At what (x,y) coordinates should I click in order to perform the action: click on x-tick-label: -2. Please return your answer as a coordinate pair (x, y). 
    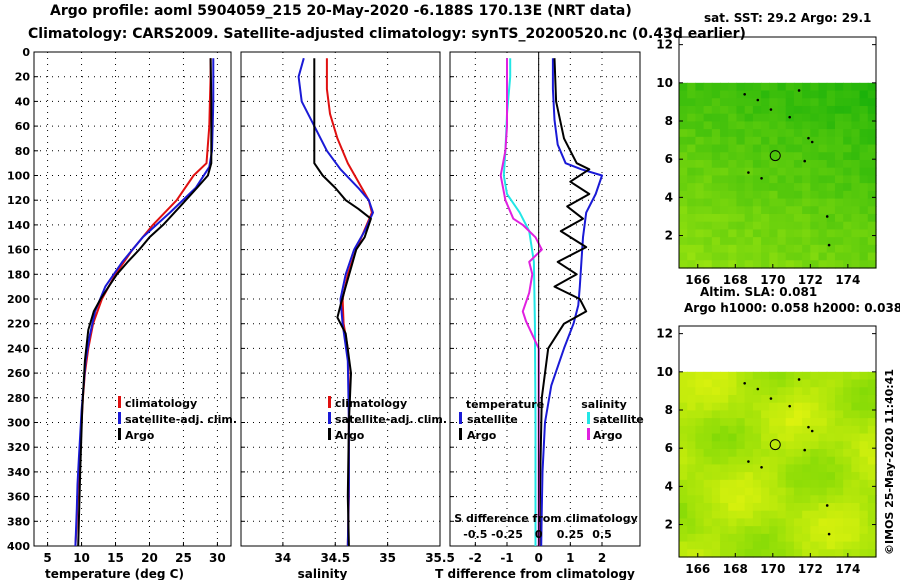
    Looking at the image, I should click on (475, 558).